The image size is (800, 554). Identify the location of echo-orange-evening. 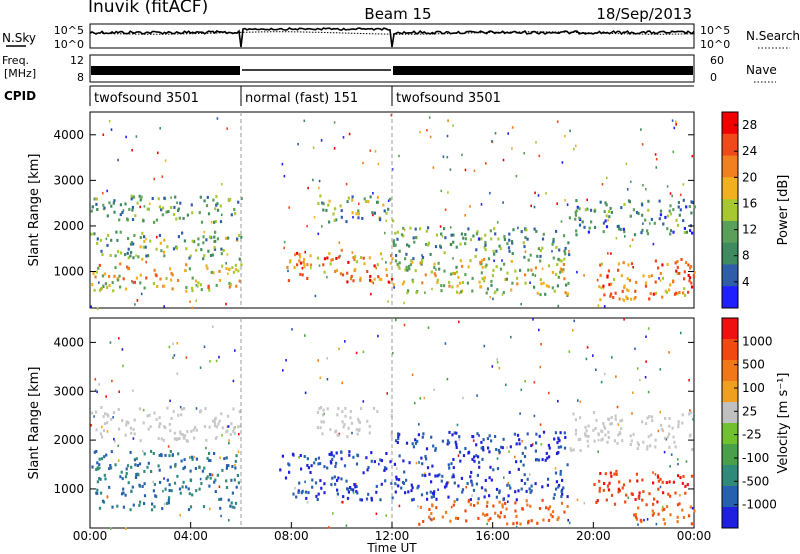
(677, 517).